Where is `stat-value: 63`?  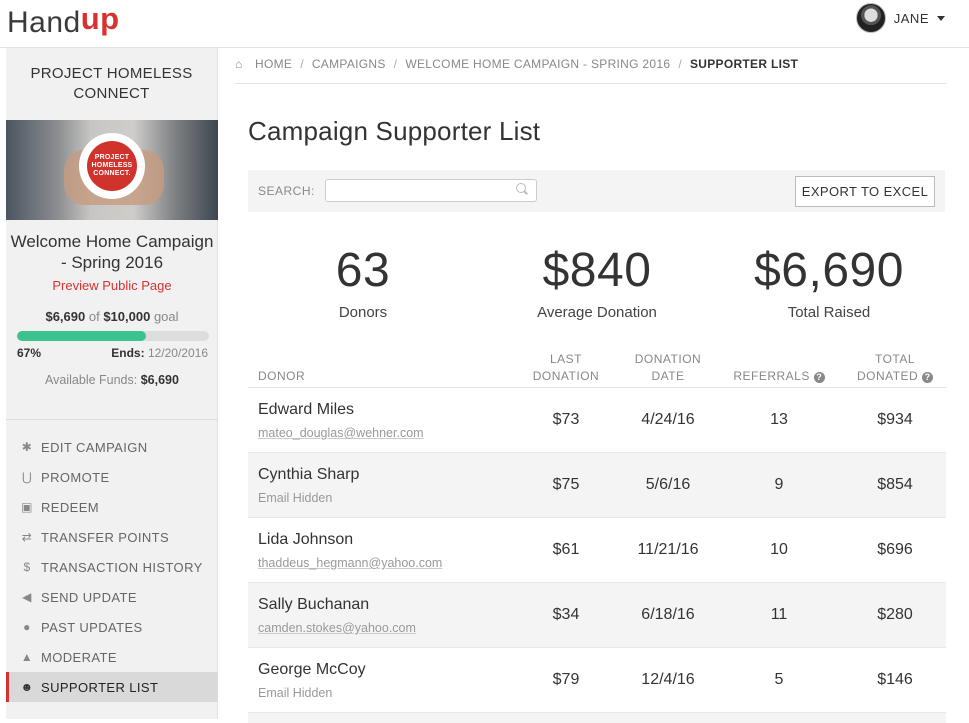
stat-value: 63 is located at coordinates (363, 270).